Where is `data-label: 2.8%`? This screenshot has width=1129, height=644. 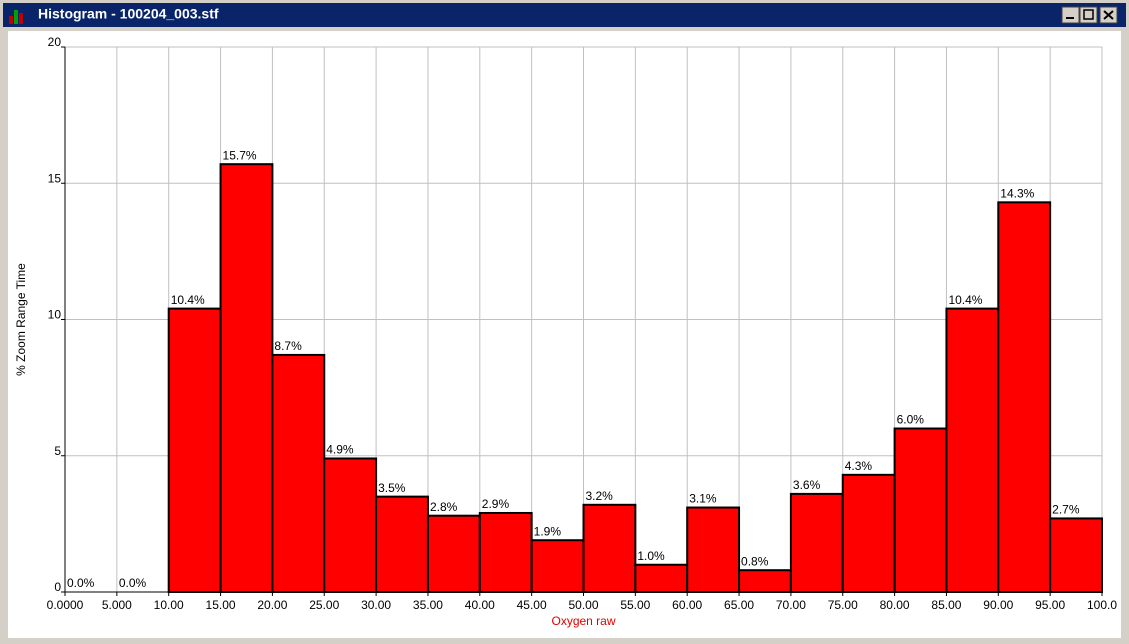 data-label: 2.8% is located at coordinates (444, 507).